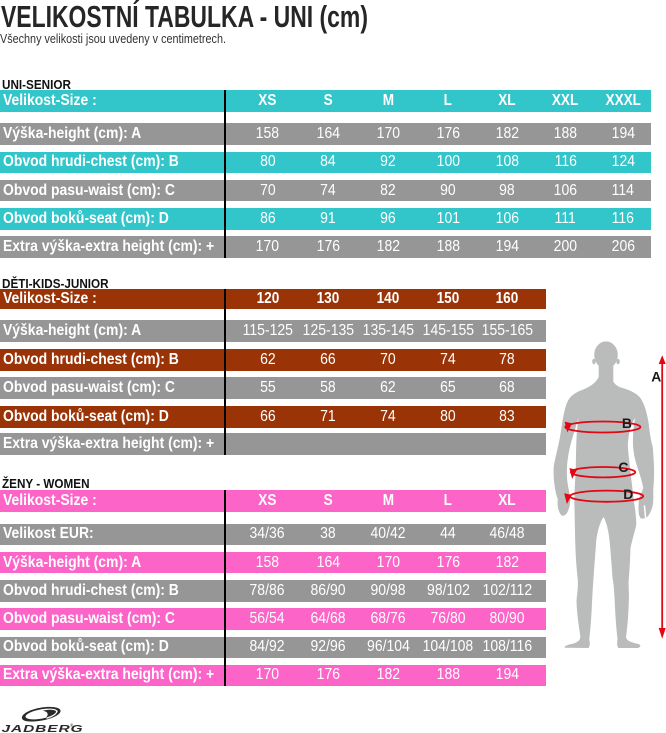 Image resolution: width=666 pixels, height=733 pixels. Describe the element at coordinates (656, 377) in the screenshot. I see `svg-text: A` at that location.